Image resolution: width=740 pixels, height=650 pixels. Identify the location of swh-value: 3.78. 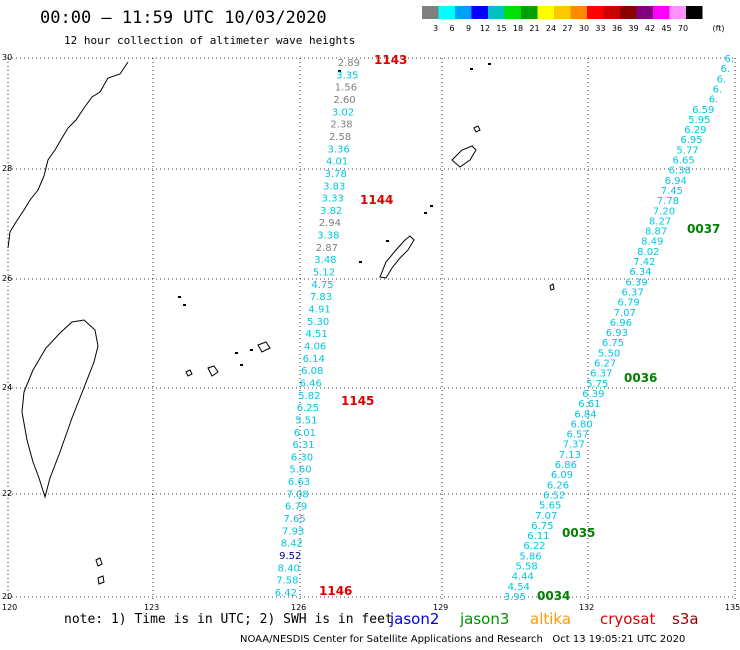
(336, 174).